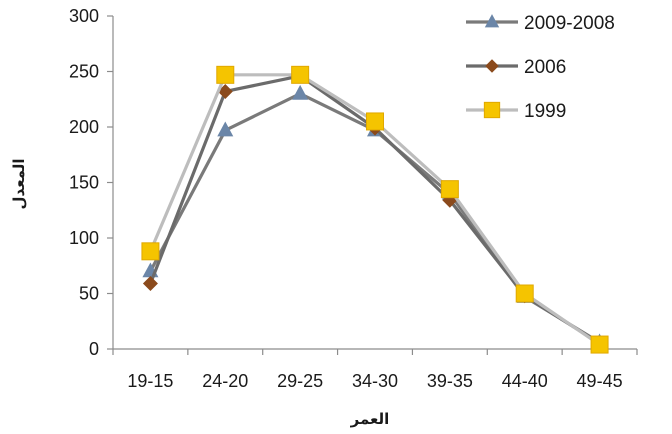 The height and width of the screenshot is (434, 672). What do you see at coordinates (84, 72) in the screenshot?
I see `y-tick-label: 250` at bounding box center [84, 72].